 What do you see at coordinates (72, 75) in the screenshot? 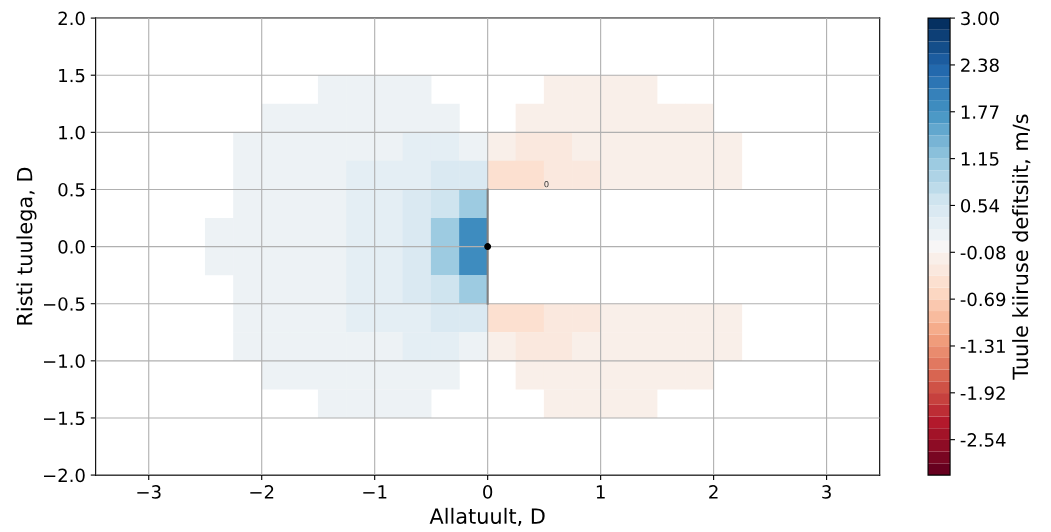
I see `y-tick-label: 1.5` at bounding box center [72, 75].